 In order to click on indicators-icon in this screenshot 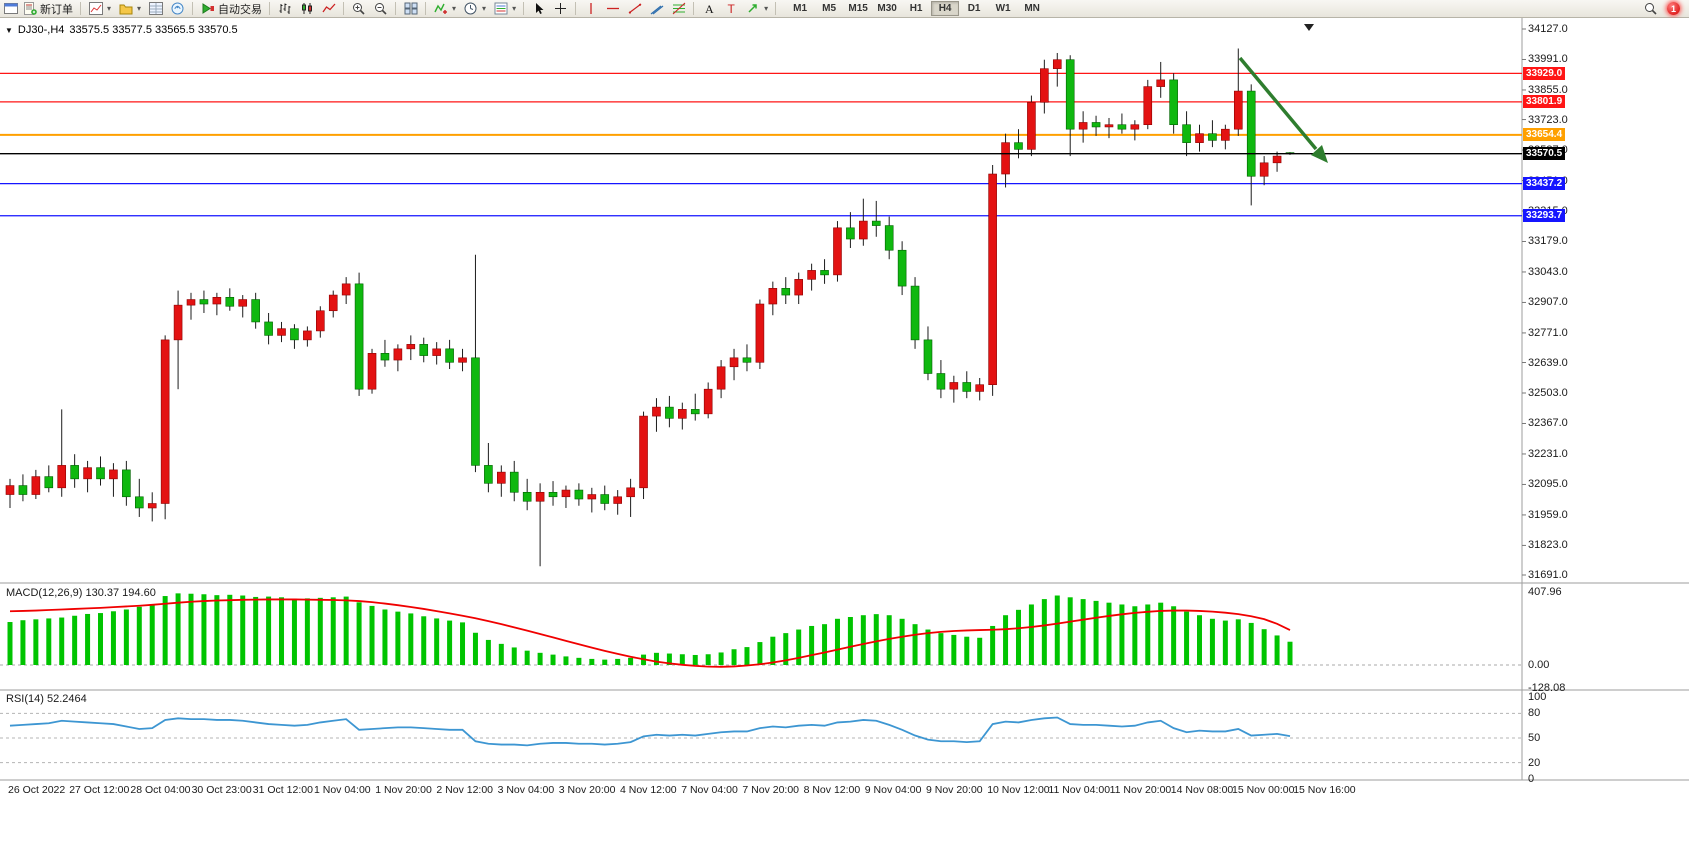, I will do `click(440, 9)`.